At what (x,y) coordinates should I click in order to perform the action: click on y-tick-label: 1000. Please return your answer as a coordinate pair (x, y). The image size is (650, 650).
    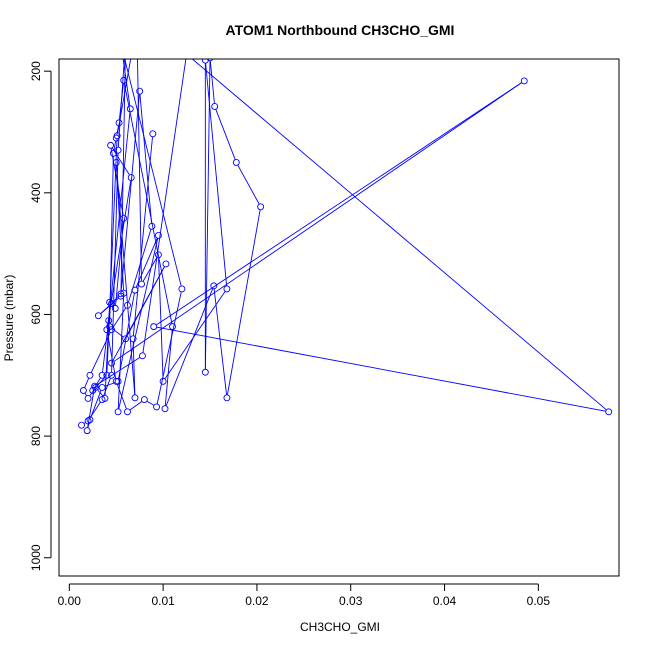
    Looking at the image, I should click on (36, 557).